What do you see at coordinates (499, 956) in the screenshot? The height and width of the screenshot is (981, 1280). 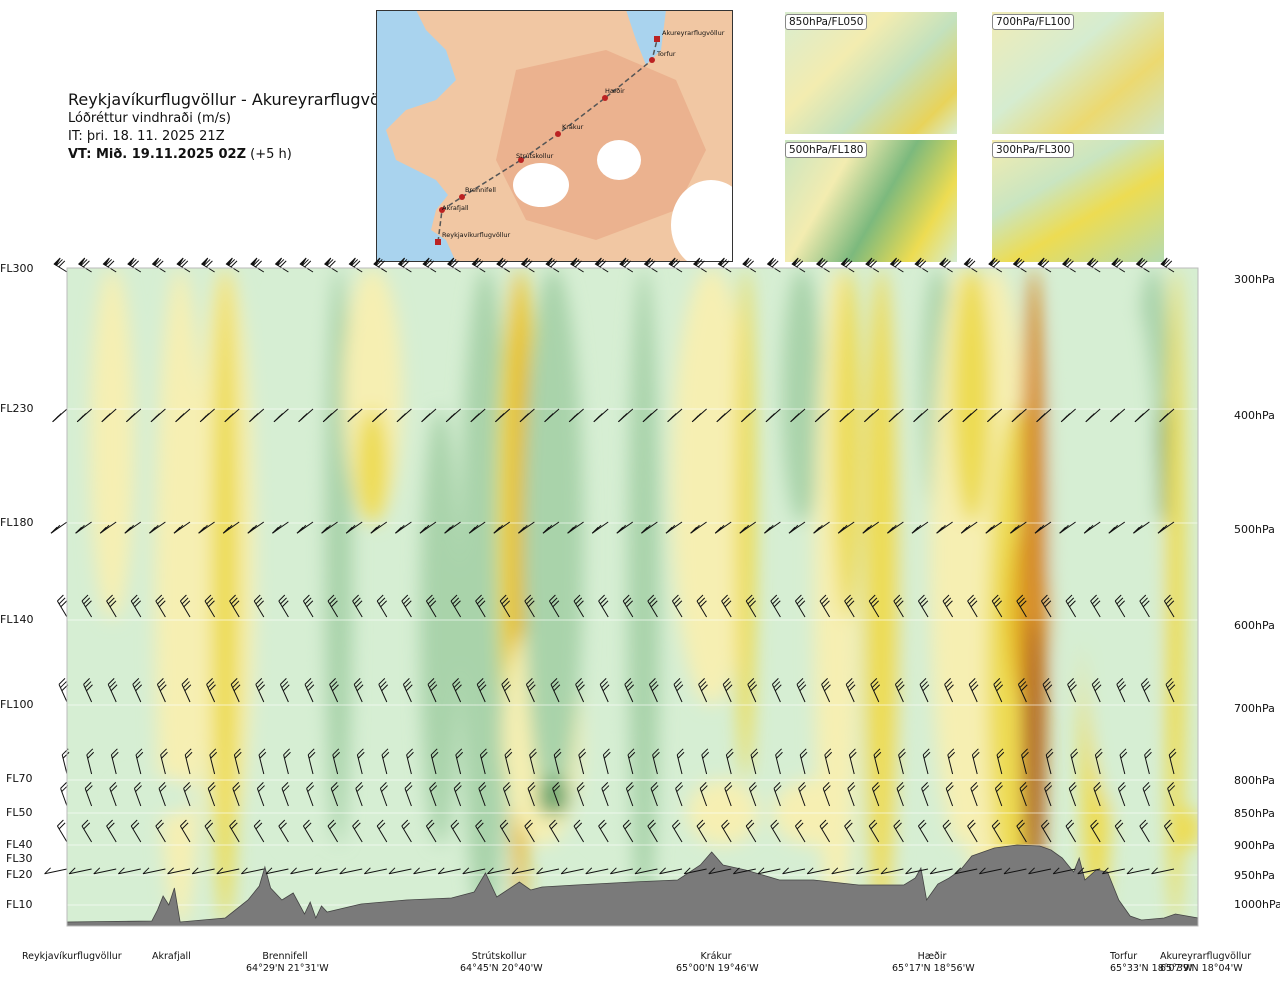 I see `waypoint-name: Strútskollur` at bounding box center [499, 956].